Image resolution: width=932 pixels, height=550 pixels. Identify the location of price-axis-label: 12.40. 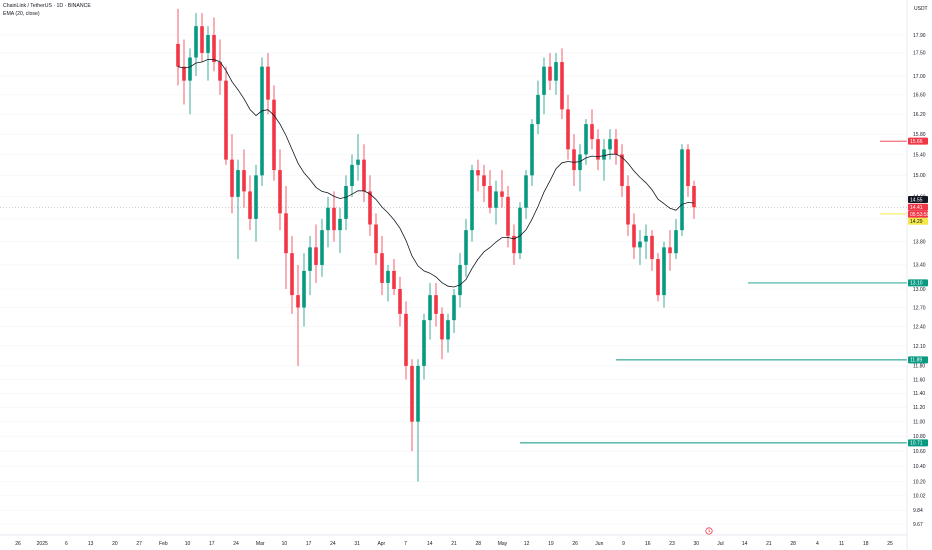
(919, 327).